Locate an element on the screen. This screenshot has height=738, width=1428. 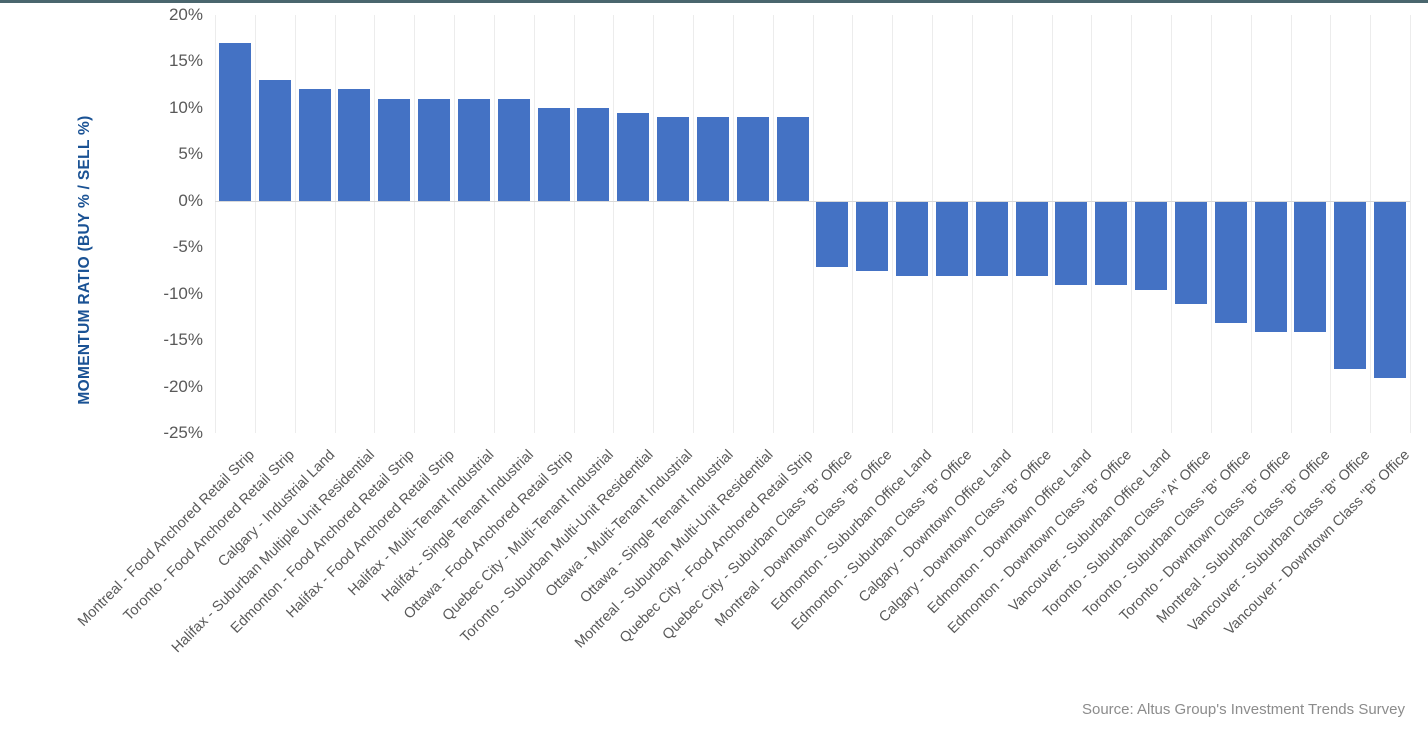
y-tick-label: -15% is located at coordinates (183, 340).